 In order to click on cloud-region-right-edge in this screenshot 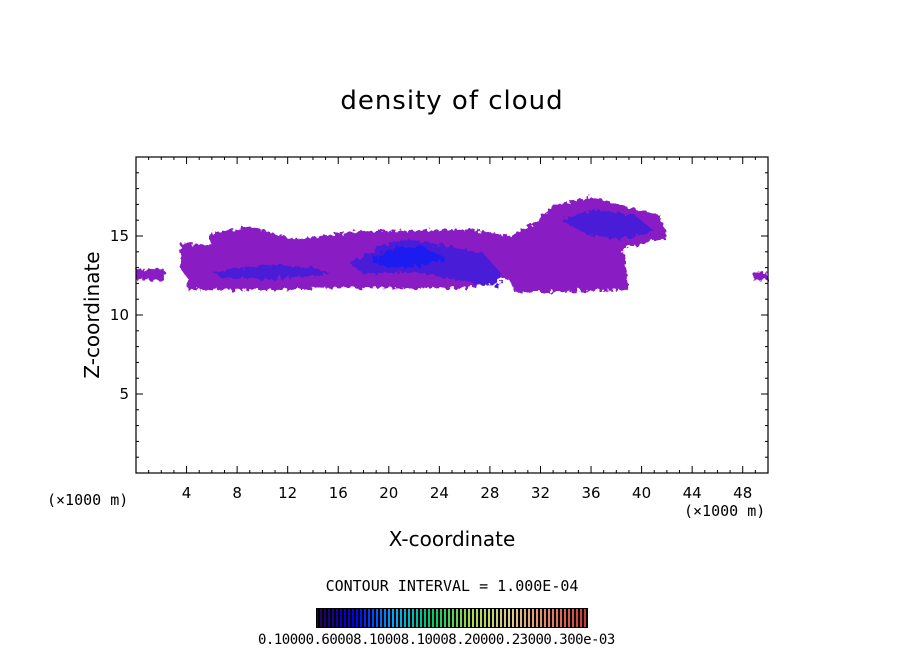, I will do `click(760, 276)`.